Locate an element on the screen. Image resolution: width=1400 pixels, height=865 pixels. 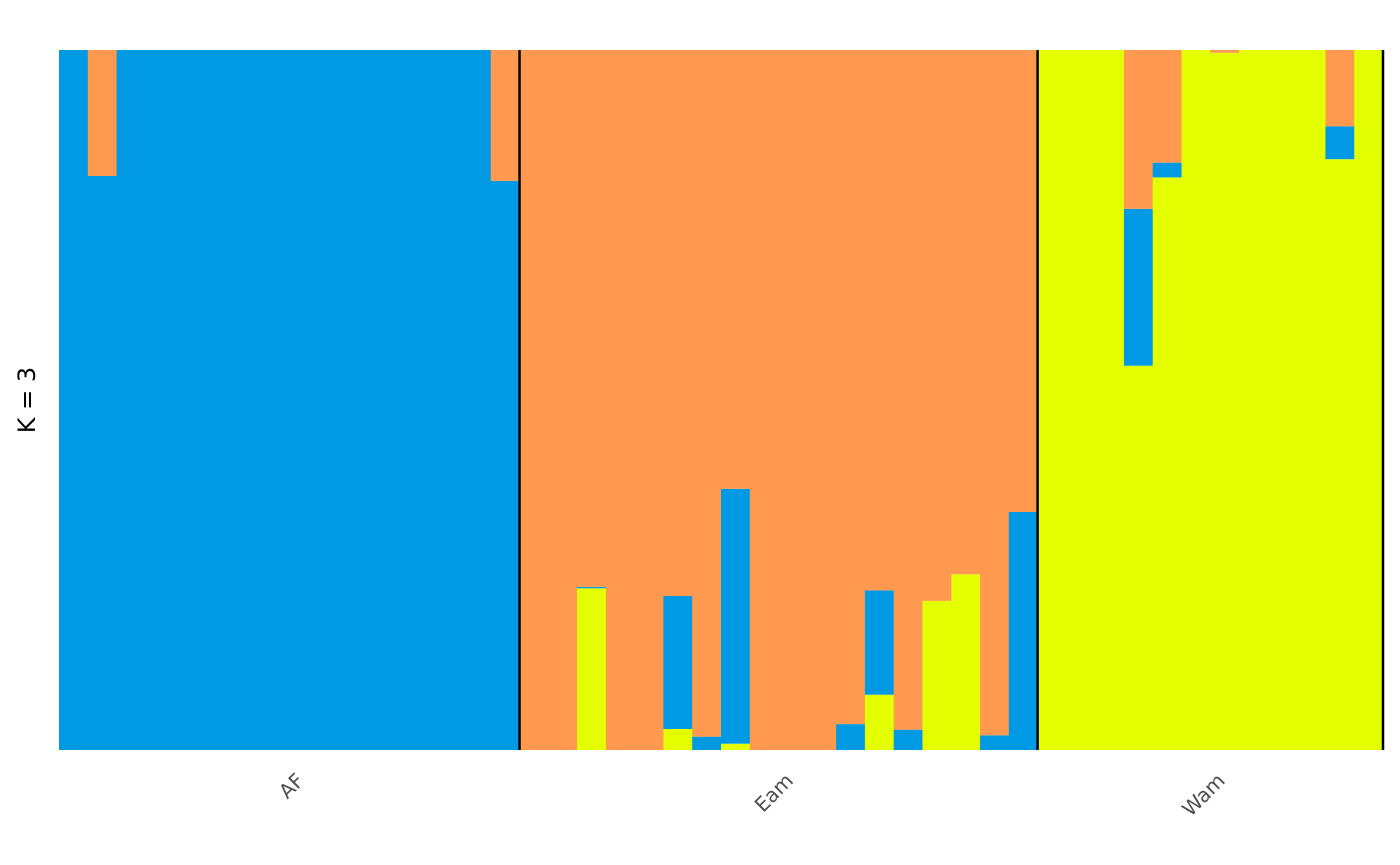
group-label: Wam is located at coordinates (1203, 794).